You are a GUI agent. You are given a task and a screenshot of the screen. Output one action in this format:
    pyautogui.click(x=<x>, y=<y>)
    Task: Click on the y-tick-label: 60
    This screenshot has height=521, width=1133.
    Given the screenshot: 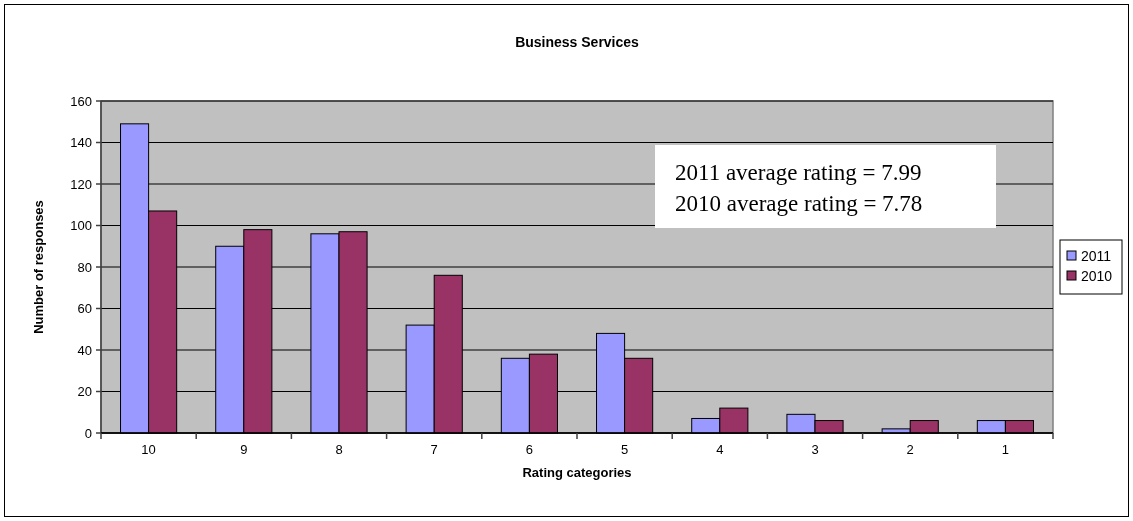 What is the action you would take?
    pyautogui.click(x=84, y=308)
    